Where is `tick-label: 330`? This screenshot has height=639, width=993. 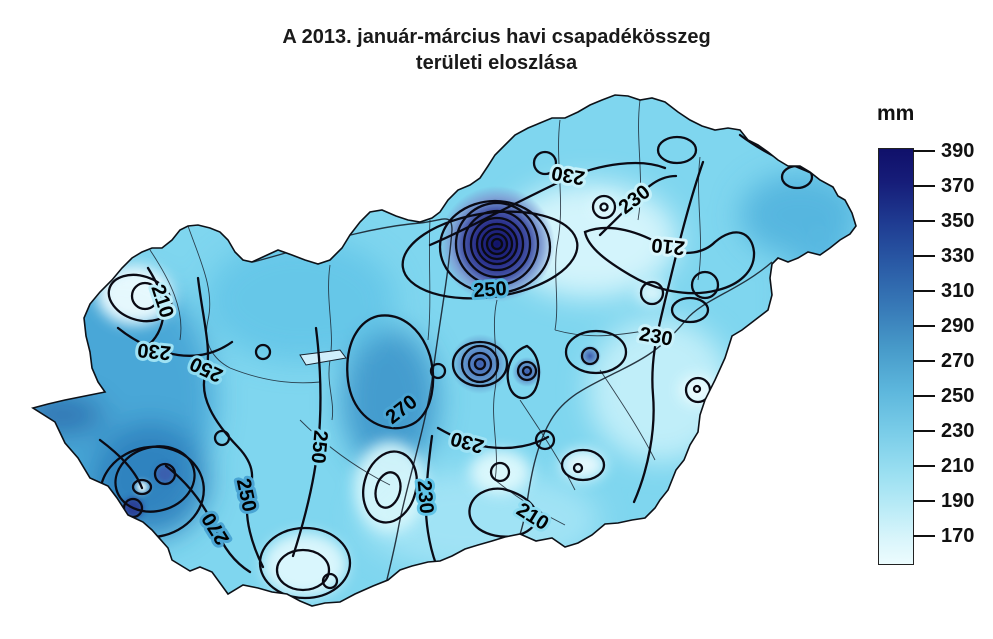
tick-label: 330 is located at coordinates (958, 256).